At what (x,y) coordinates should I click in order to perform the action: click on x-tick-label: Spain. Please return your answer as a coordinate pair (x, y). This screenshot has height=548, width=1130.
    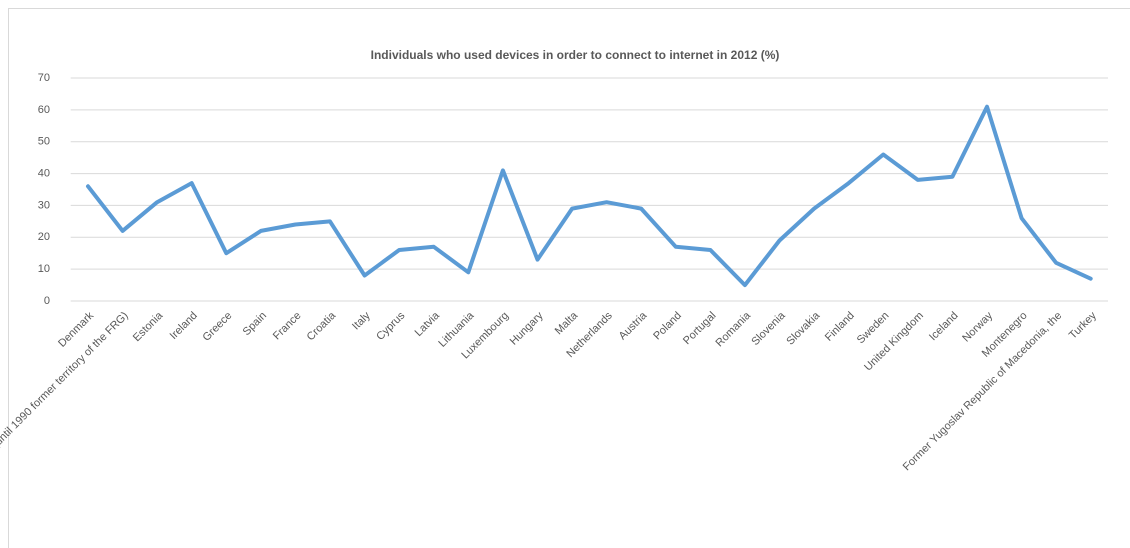
    Looking at the image, I should click on (255, 324).